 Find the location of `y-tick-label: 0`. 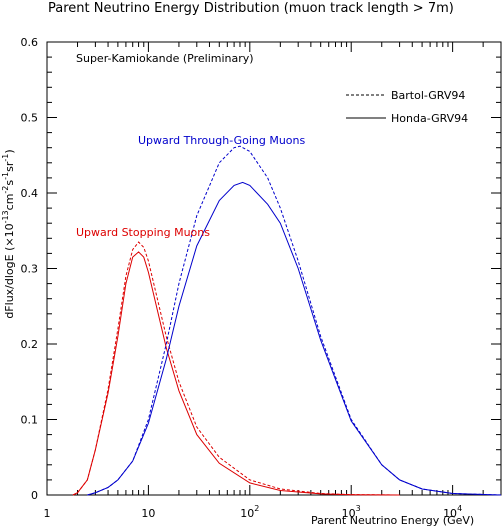

y-tick-label: 0 is located at coordinates (34, 495).